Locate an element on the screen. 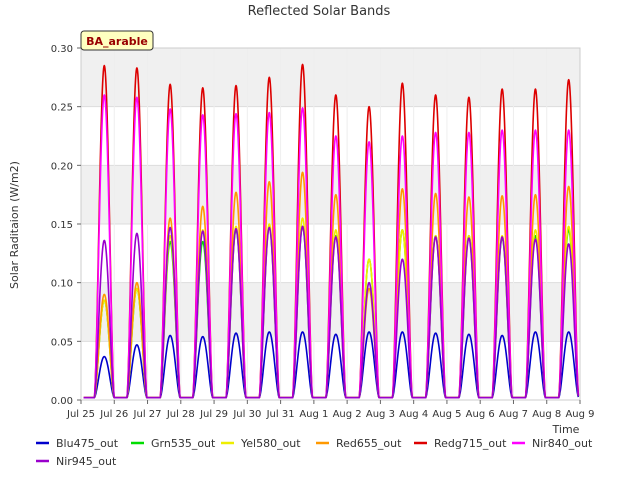  x-tick-label: Jul 29 is located at coordinates (213, 414).